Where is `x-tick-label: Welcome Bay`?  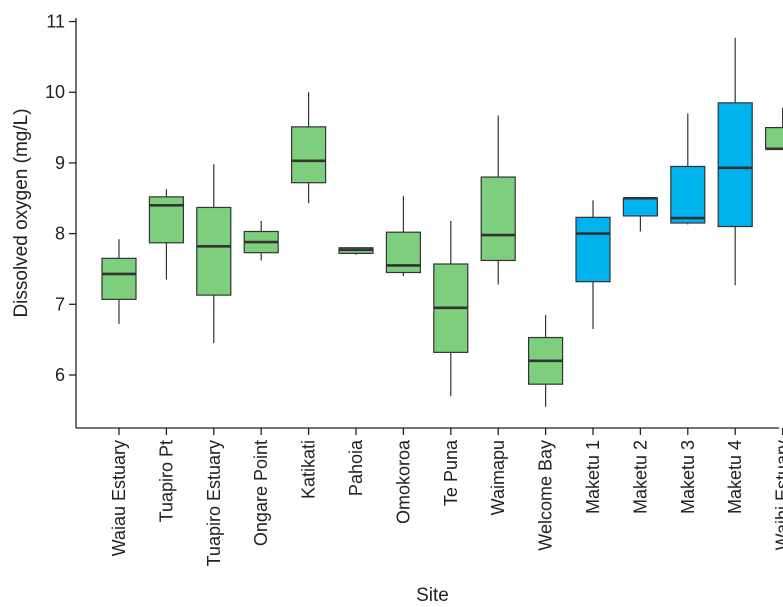 x-tick-label: Welcome Bay is located at coordinates (546, 495).